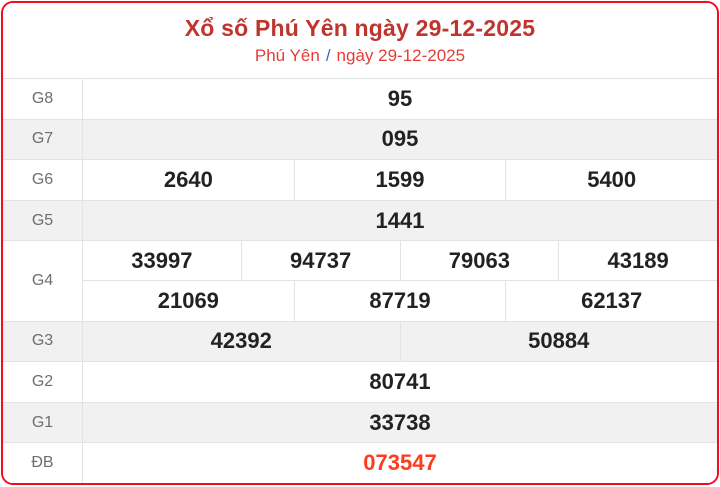 This screenshot has width=720, height=487. I want to click on prize-number: 1599, so click(399, 180).